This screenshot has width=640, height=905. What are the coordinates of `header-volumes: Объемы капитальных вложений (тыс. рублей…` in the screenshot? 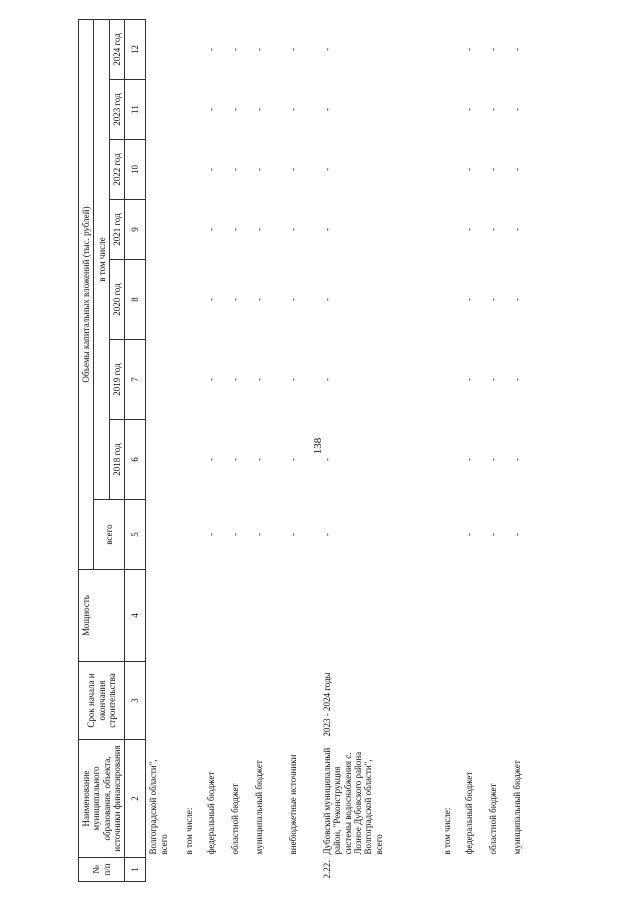 It's located at (86, 294).